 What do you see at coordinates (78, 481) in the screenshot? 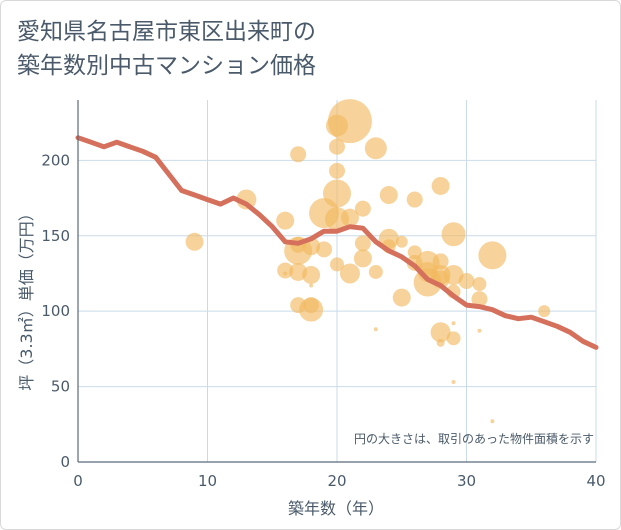
I see `x-tick-label: 0` at bounding box center [78, 481].